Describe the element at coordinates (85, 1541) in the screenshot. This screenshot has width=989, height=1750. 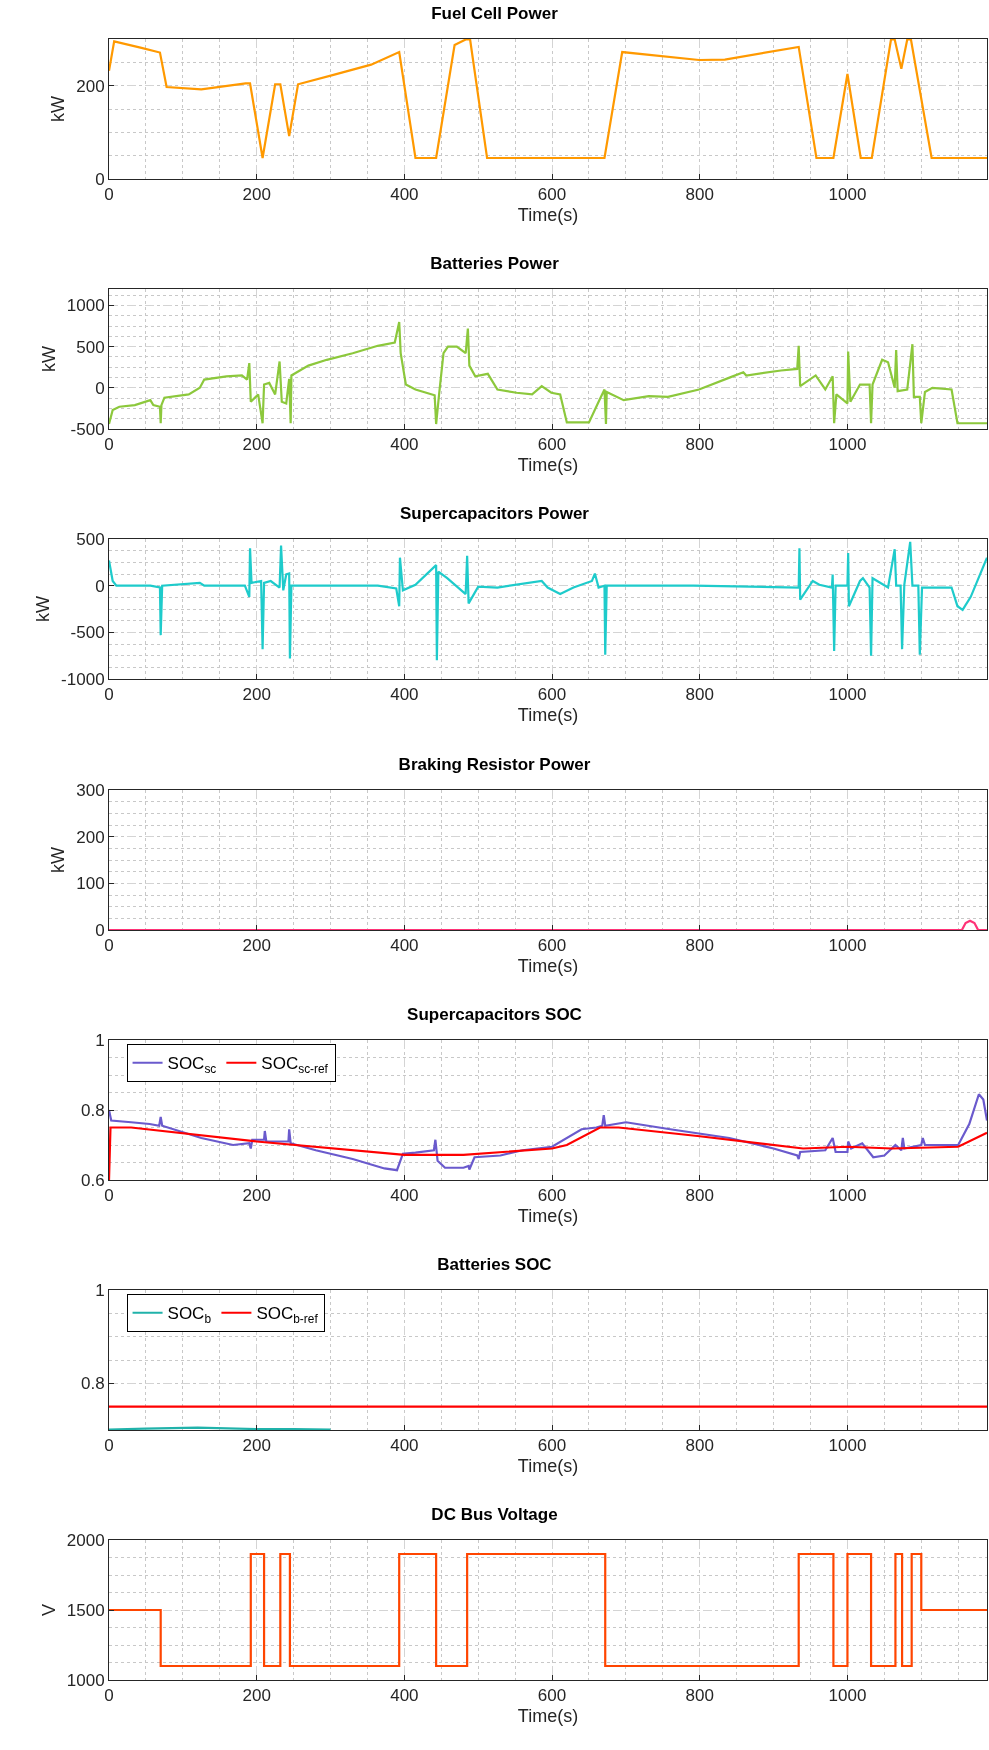
I see `y-tick-label: 2000` at that location.